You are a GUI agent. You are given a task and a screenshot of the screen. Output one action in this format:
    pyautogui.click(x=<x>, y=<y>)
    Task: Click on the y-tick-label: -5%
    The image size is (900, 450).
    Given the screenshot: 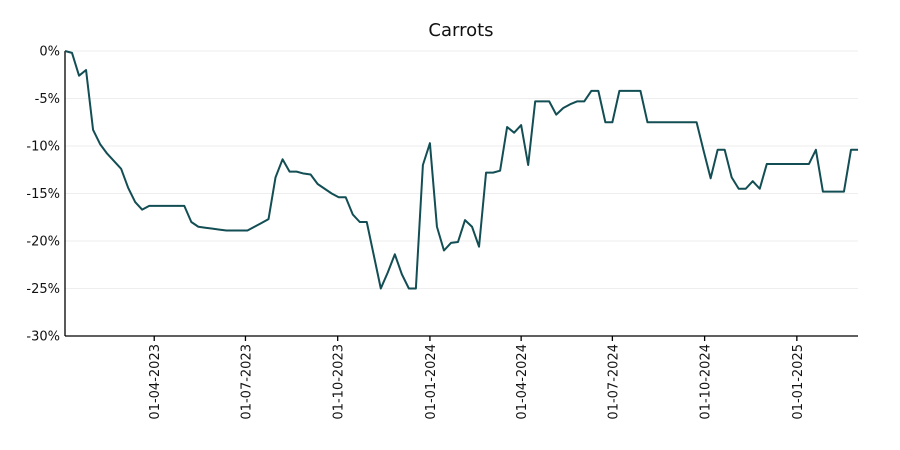 What is the action you would take?
    pyautogui.click(x=47, y=99)
    